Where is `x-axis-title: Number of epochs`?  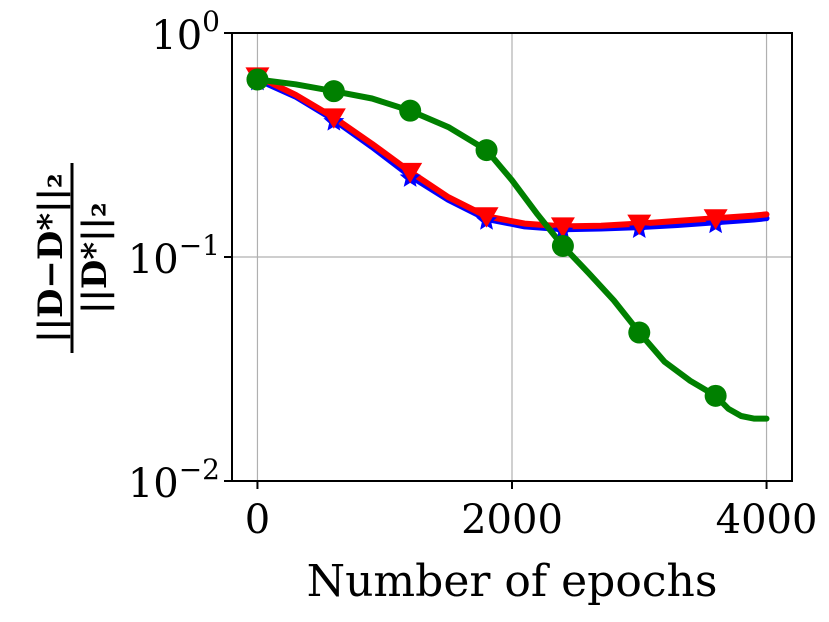 x-axis-title: Number of epochs is located at coordinates (512, 581).